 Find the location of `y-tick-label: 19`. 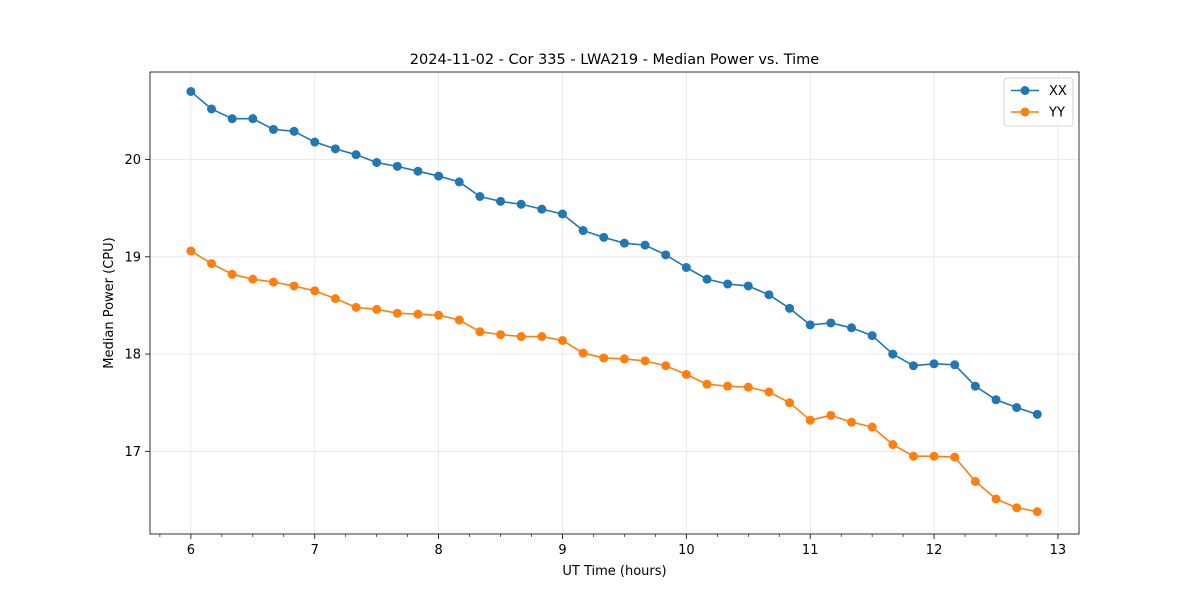

y-tick-label: 19 is located at coordinates (132, 257).